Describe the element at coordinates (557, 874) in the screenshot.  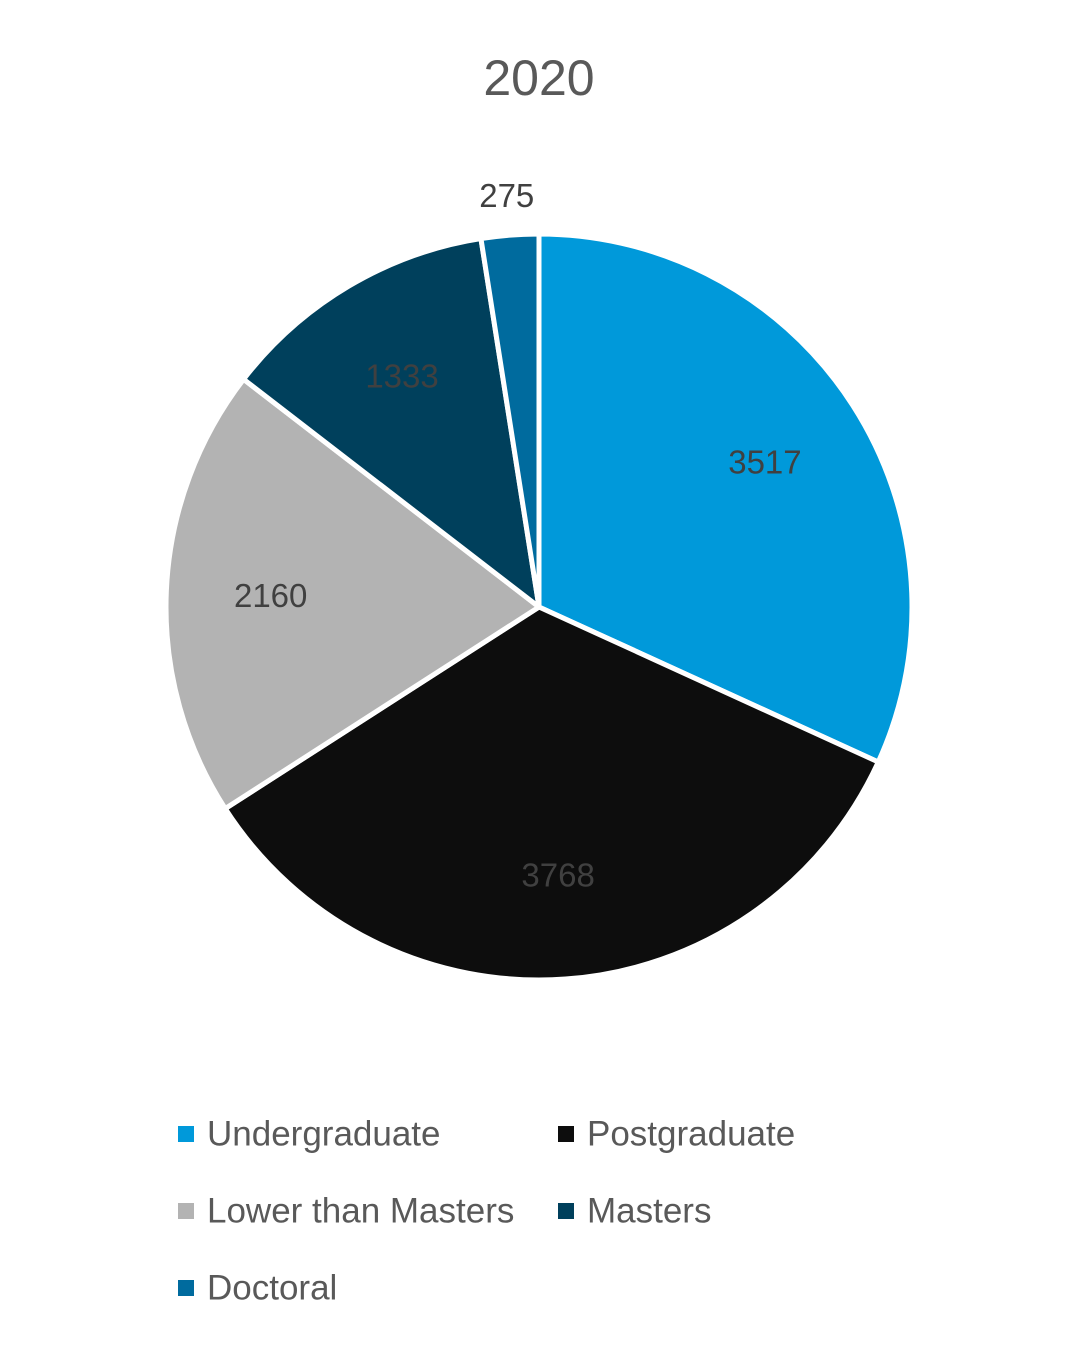
I see `data-label-postgraduate: 3768` at that location.